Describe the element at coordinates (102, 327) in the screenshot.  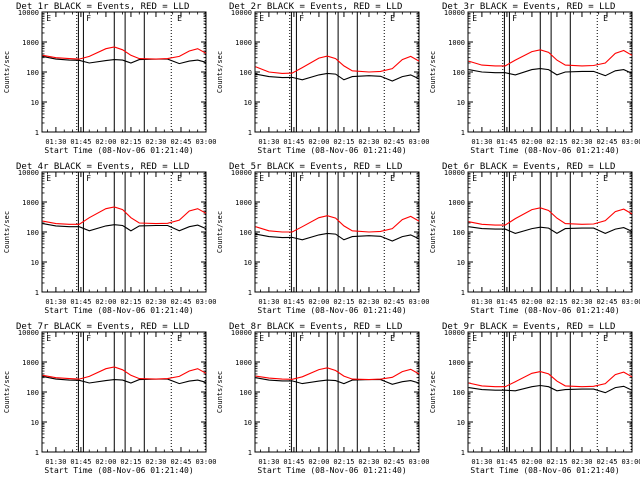
I see `panel-title: Det 7r BLACK = Events, RED = LLD` at that location.